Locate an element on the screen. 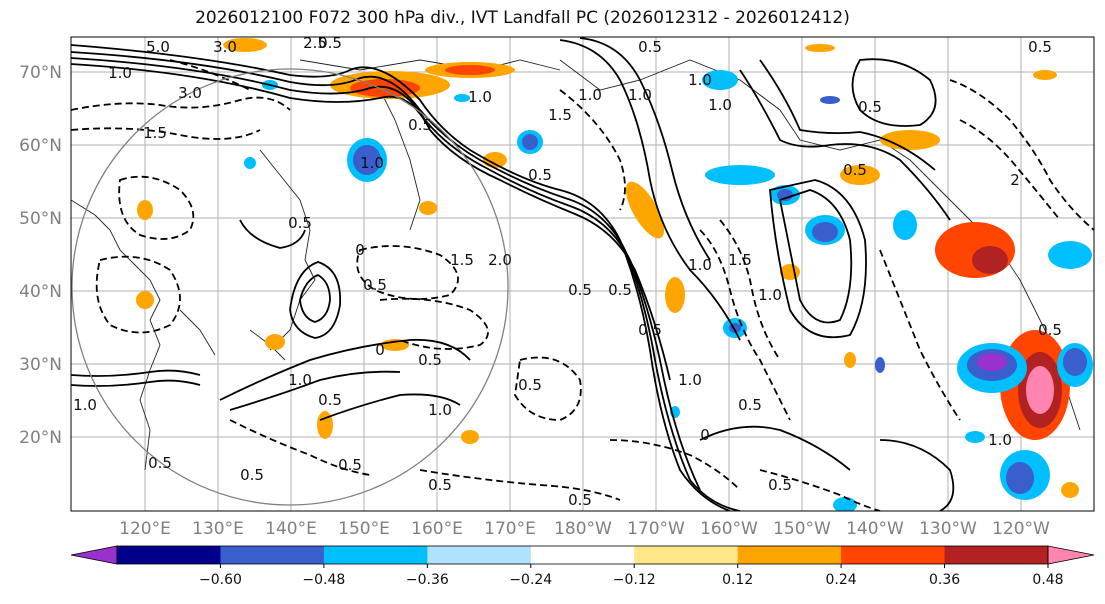  colorbar-tick-label: 0.24 is located at coordinates (841, 580).